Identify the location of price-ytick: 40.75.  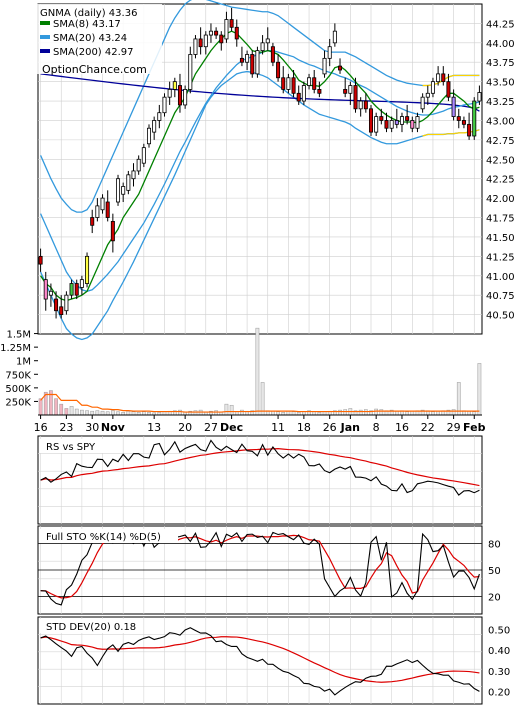
(500, 296).